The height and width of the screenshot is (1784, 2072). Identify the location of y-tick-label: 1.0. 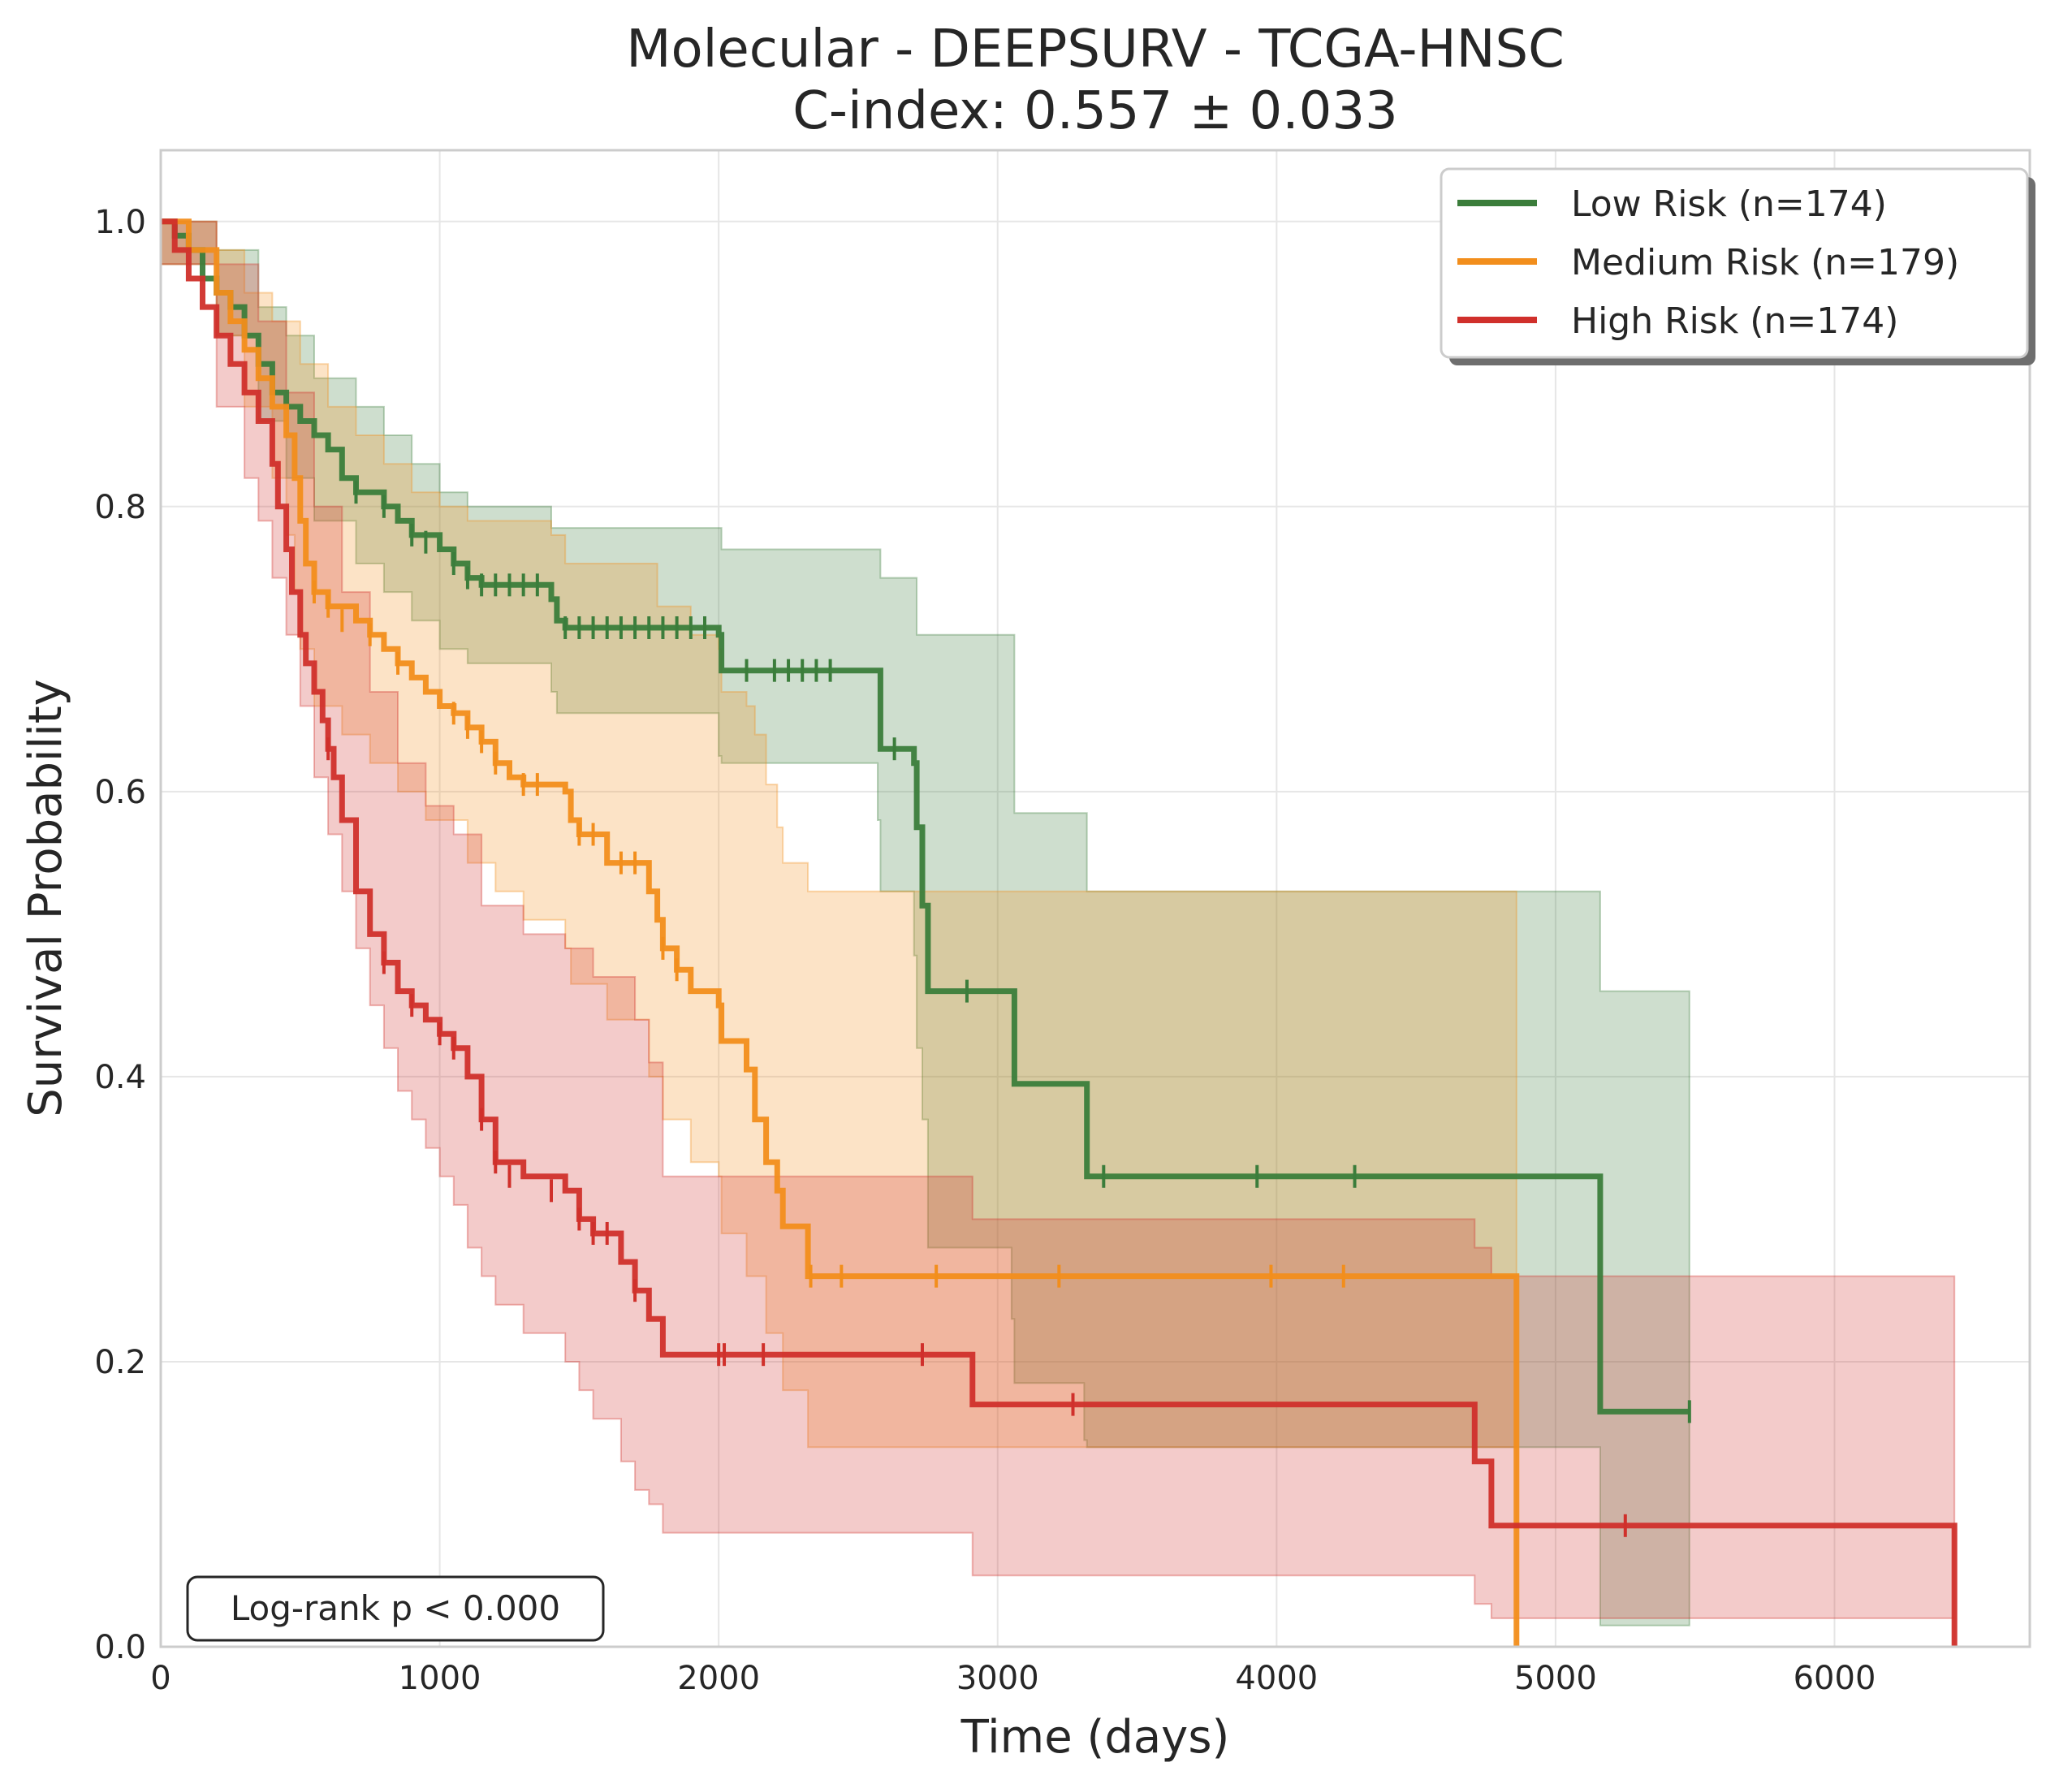
(120, 222).